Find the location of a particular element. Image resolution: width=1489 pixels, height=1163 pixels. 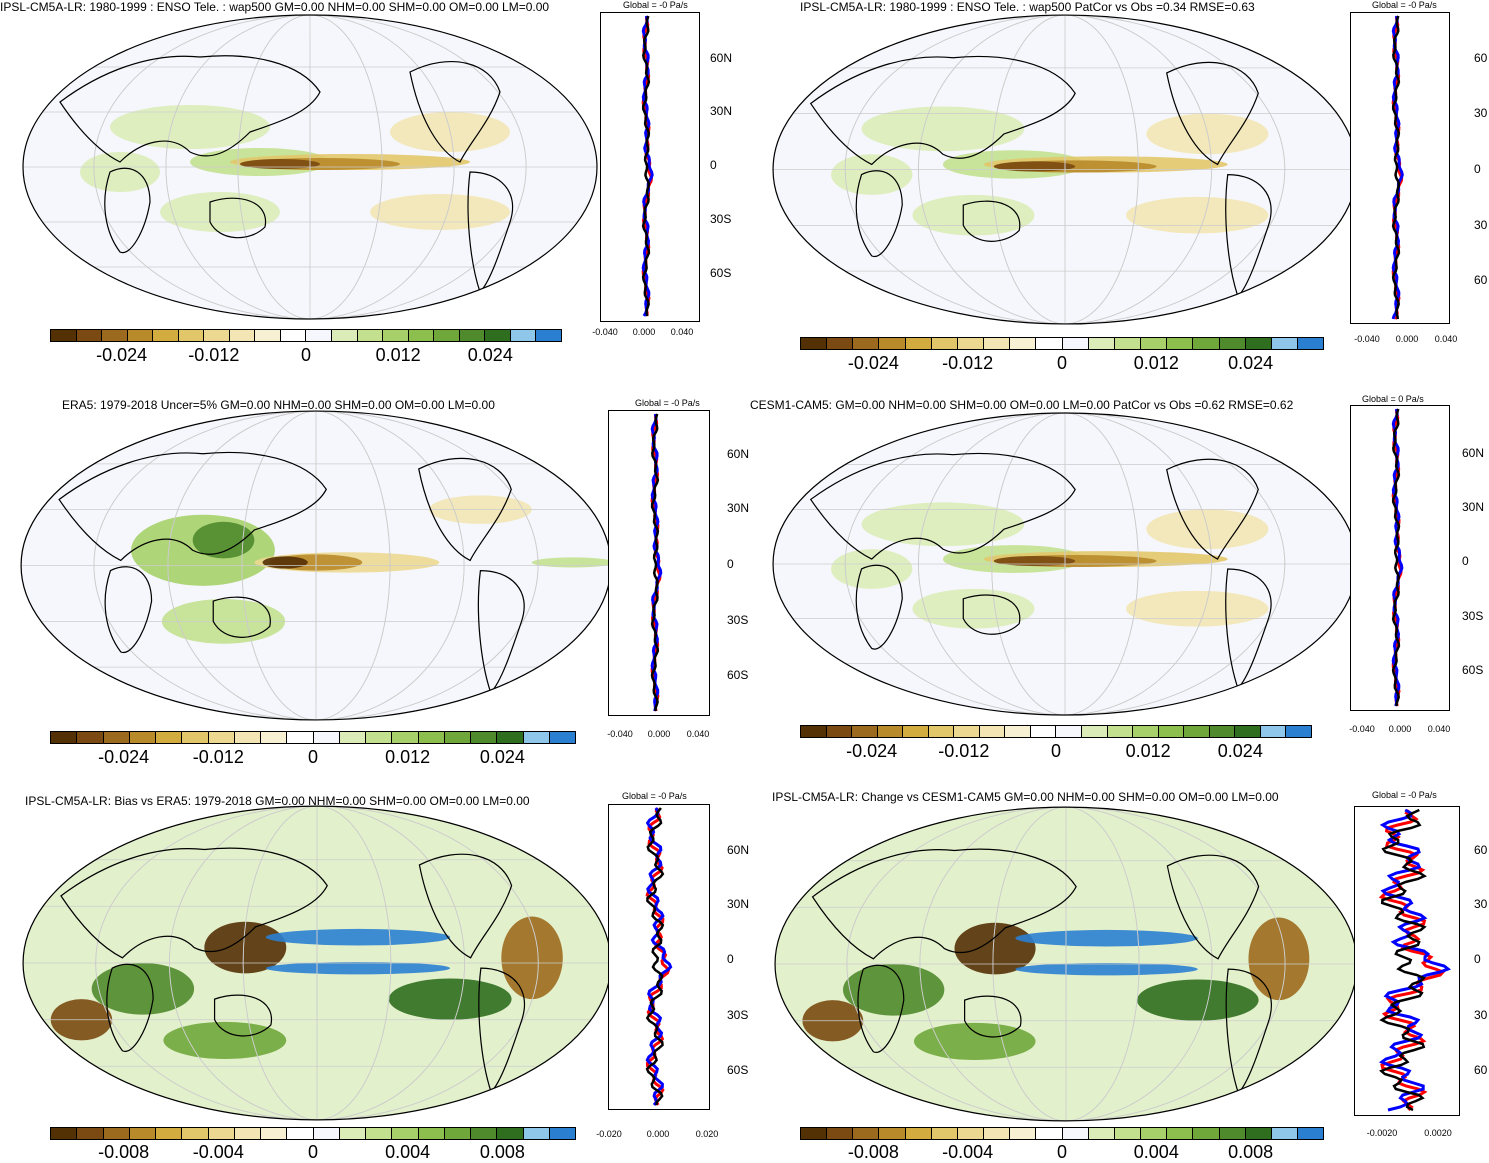

x-tick: 0.0020 is located at coordinates (1438, 1133).